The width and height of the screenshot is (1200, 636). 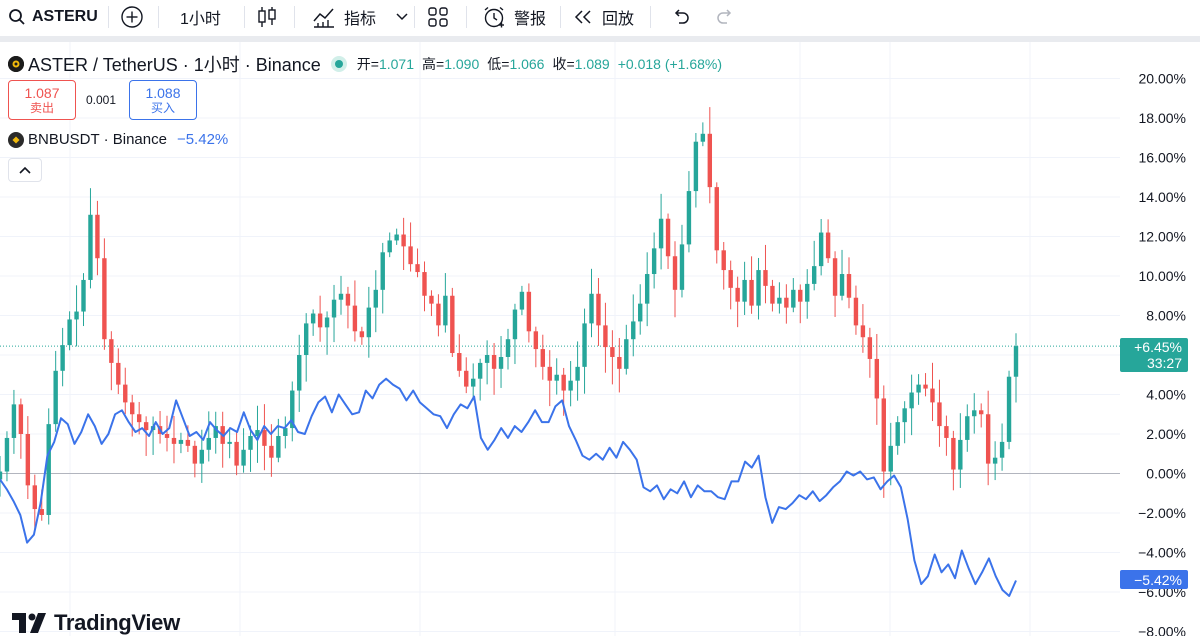 I want to click on replay-label: 回放, so click(x=618, y=19).